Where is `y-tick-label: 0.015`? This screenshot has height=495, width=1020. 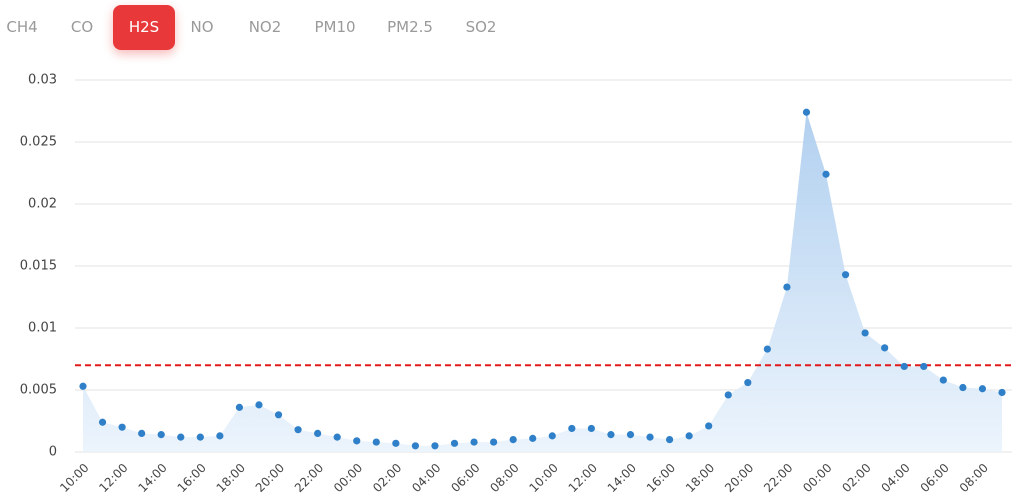 y-tick-label: 0.015 is located at coordinates (38, 266).